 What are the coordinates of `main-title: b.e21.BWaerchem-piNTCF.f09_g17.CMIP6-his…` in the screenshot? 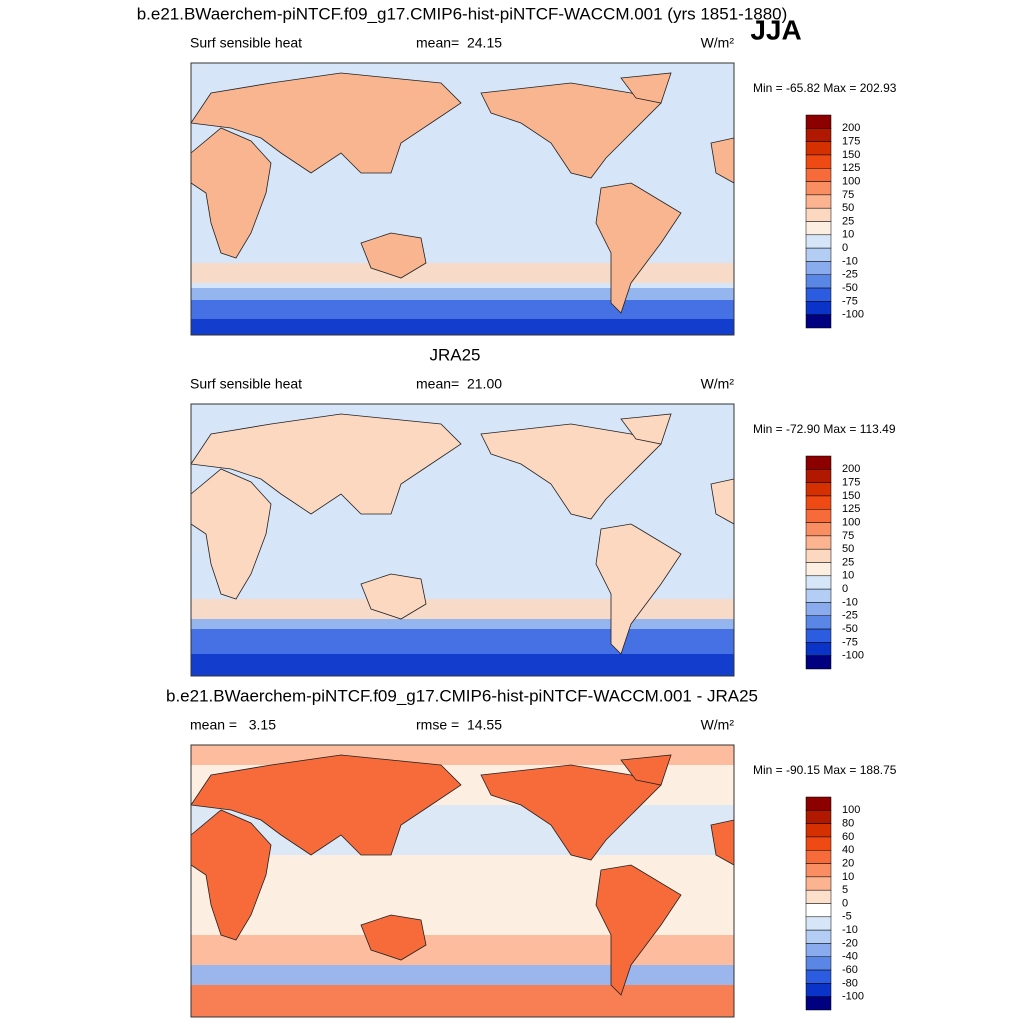 It's located at (462, 13).